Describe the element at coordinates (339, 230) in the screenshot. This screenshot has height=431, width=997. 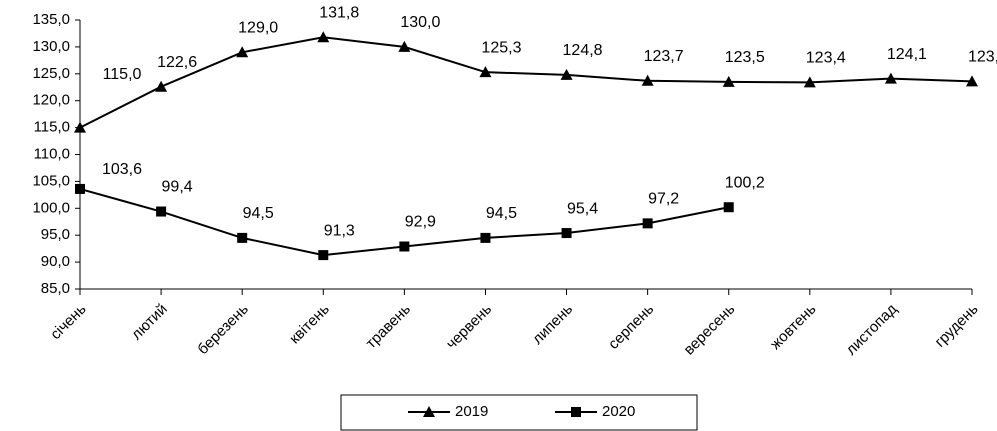
I see `data-label: 91,3` at that location.